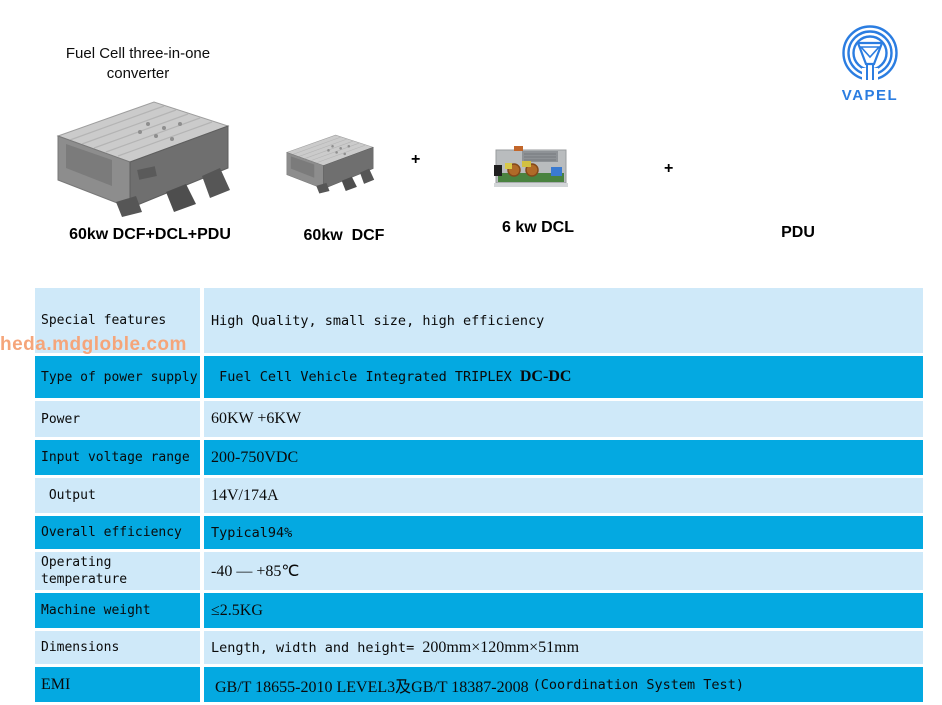 This screenshot has height=705, width=942. I want to click on row-value: Typical94%, so click(563, 532).